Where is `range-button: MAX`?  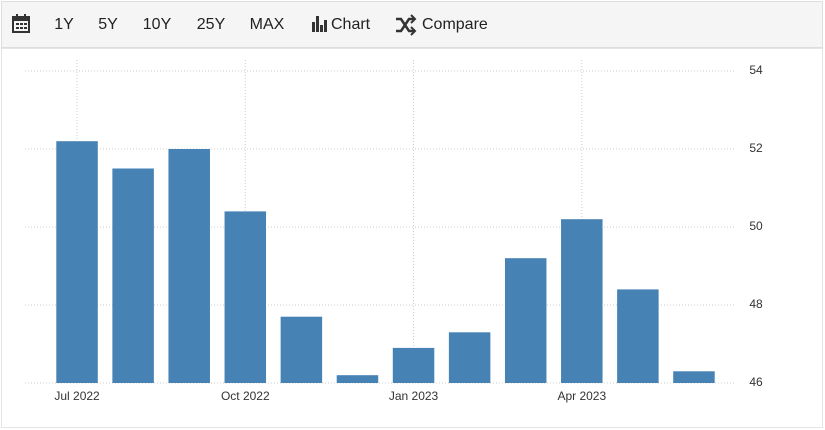
range-button: MAX is located at coordinates (267, 24).